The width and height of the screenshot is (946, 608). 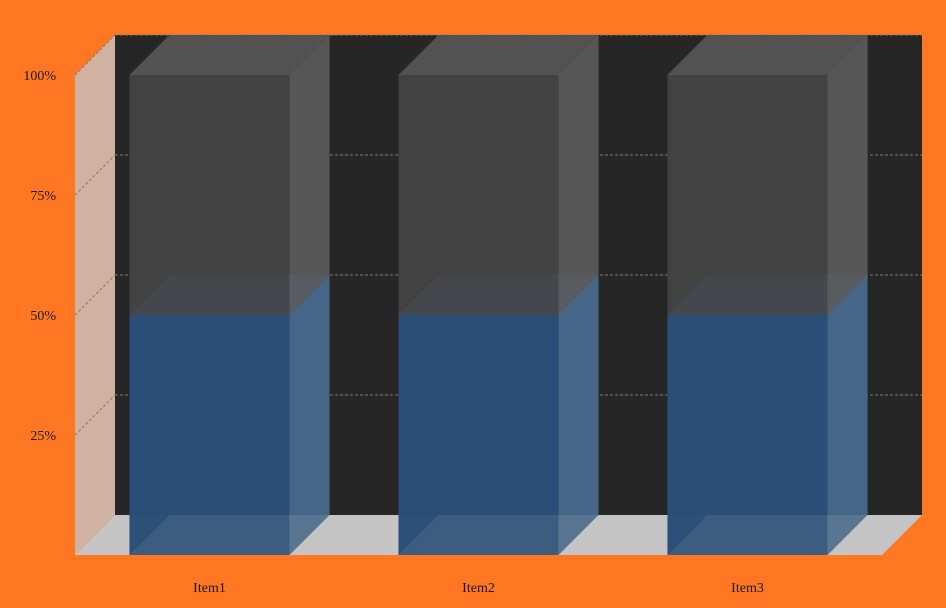 I want to click on x-category-label: Item1, so click(x=209, y=588).